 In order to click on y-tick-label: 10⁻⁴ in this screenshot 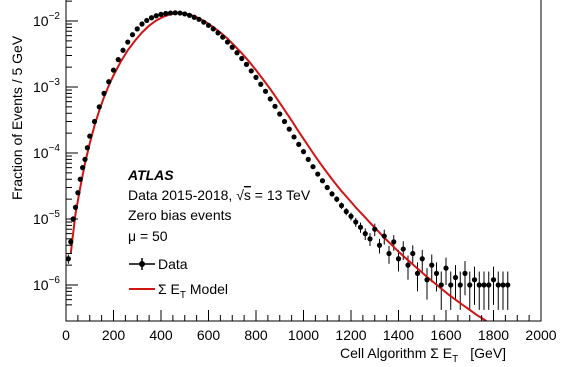, I will do `click(46, 152)`.